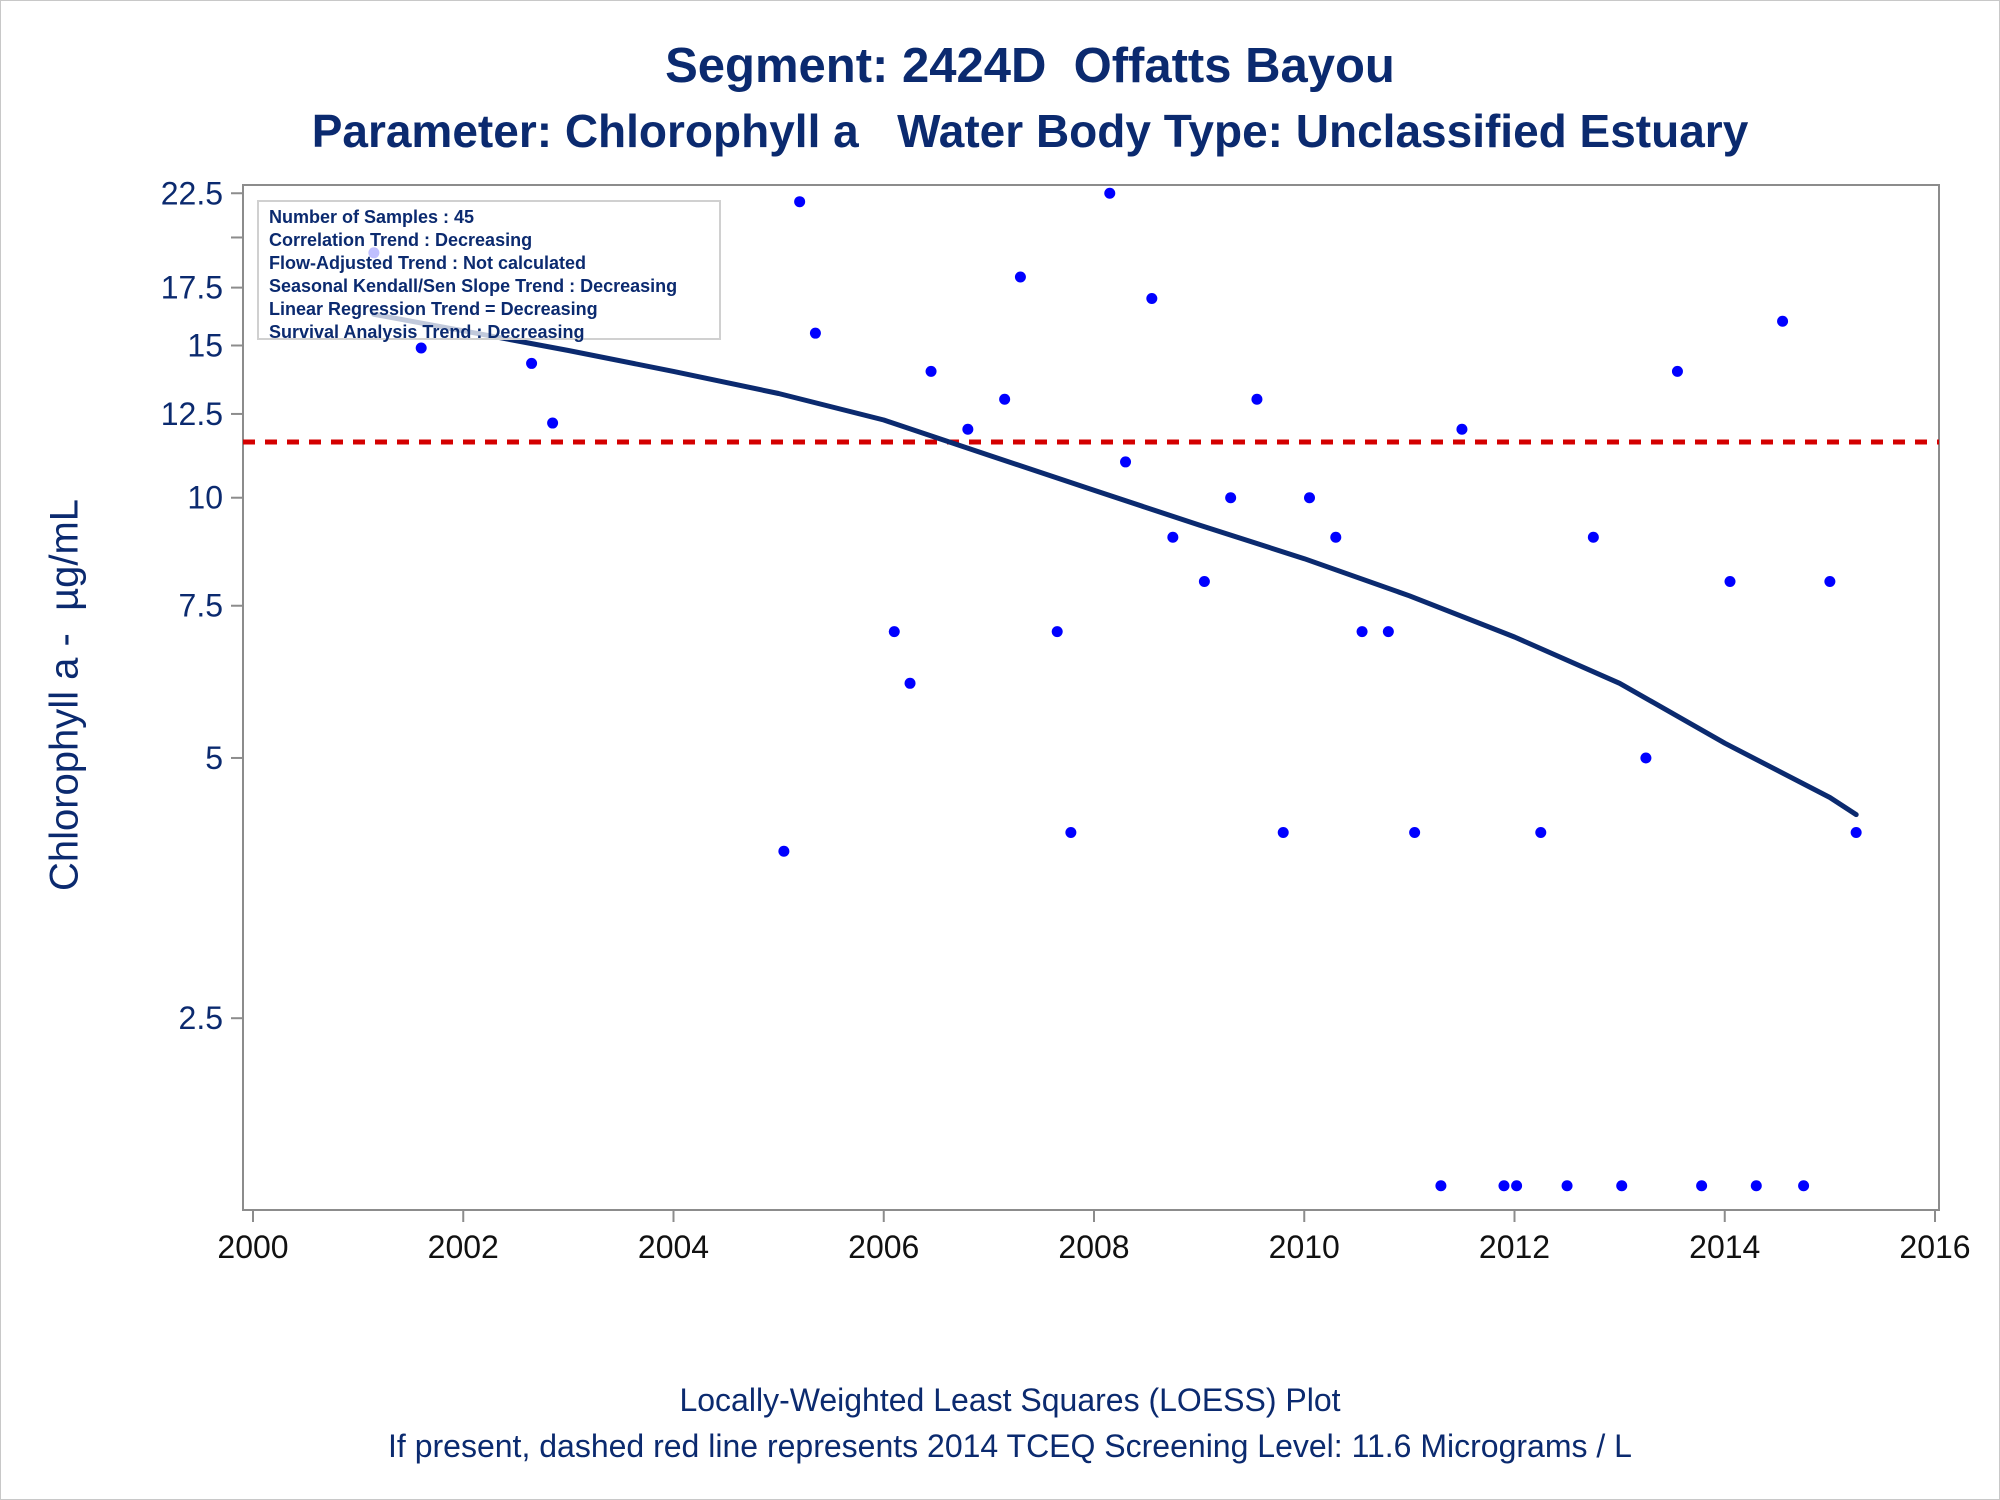 This screenshot has width=2000, height=1500. I want to click on x-tick-label: 2008, so click(1093, 1247).